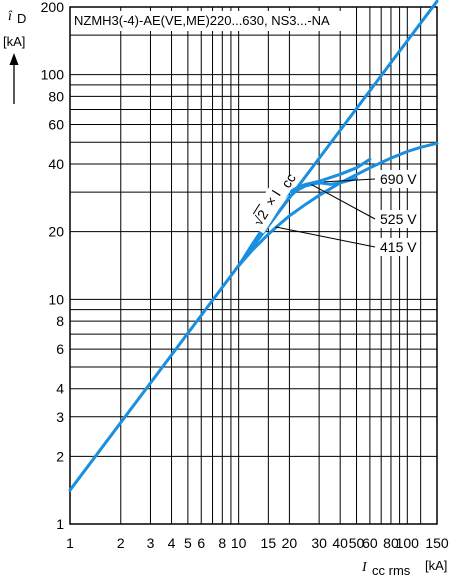  Describe the element at coordinates (53, 75) in the screenshot. I see `y-tick-label: 100` at that location.